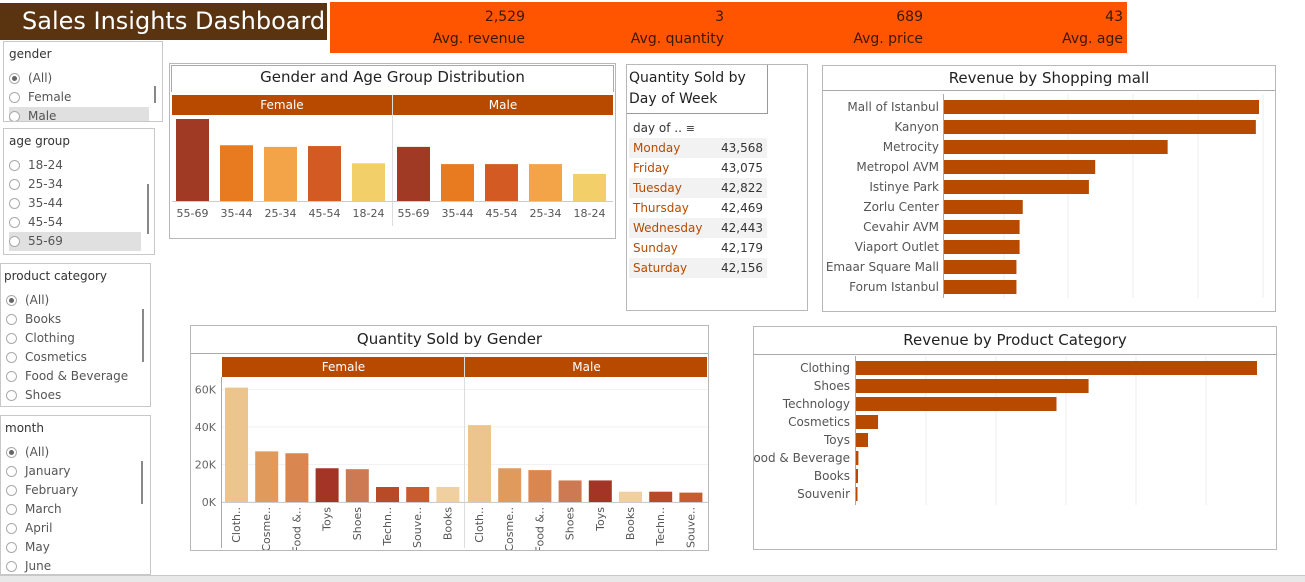  Describe the element at coordinates (75, 241) in the screenshot. I see `age-option-55-69: 55-69` at that location.